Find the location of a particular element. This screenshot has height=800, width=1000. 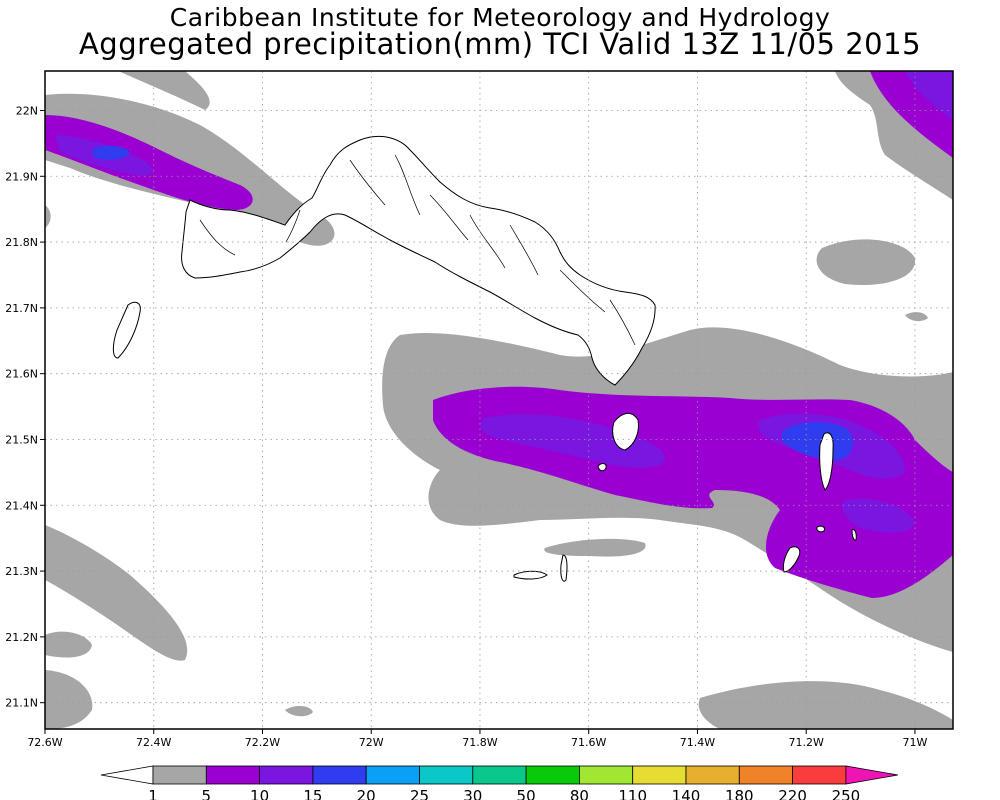

caicos-islands-outline is located at coordinates (418, 260).